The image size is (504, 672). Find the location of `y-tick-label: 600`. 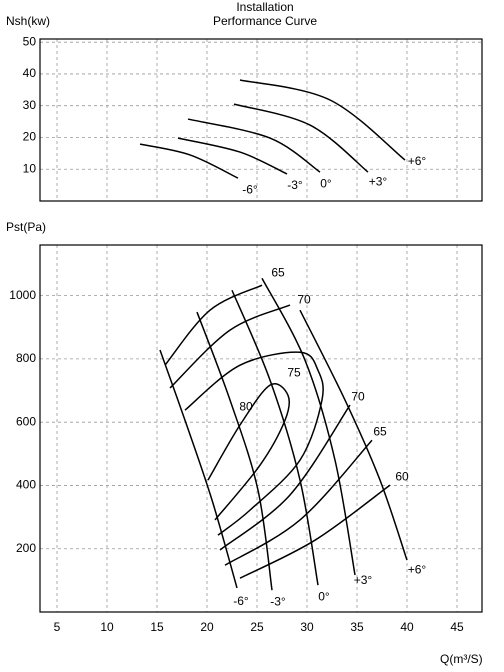

y-tick-label: 600 is located at coordinates (26, 421).